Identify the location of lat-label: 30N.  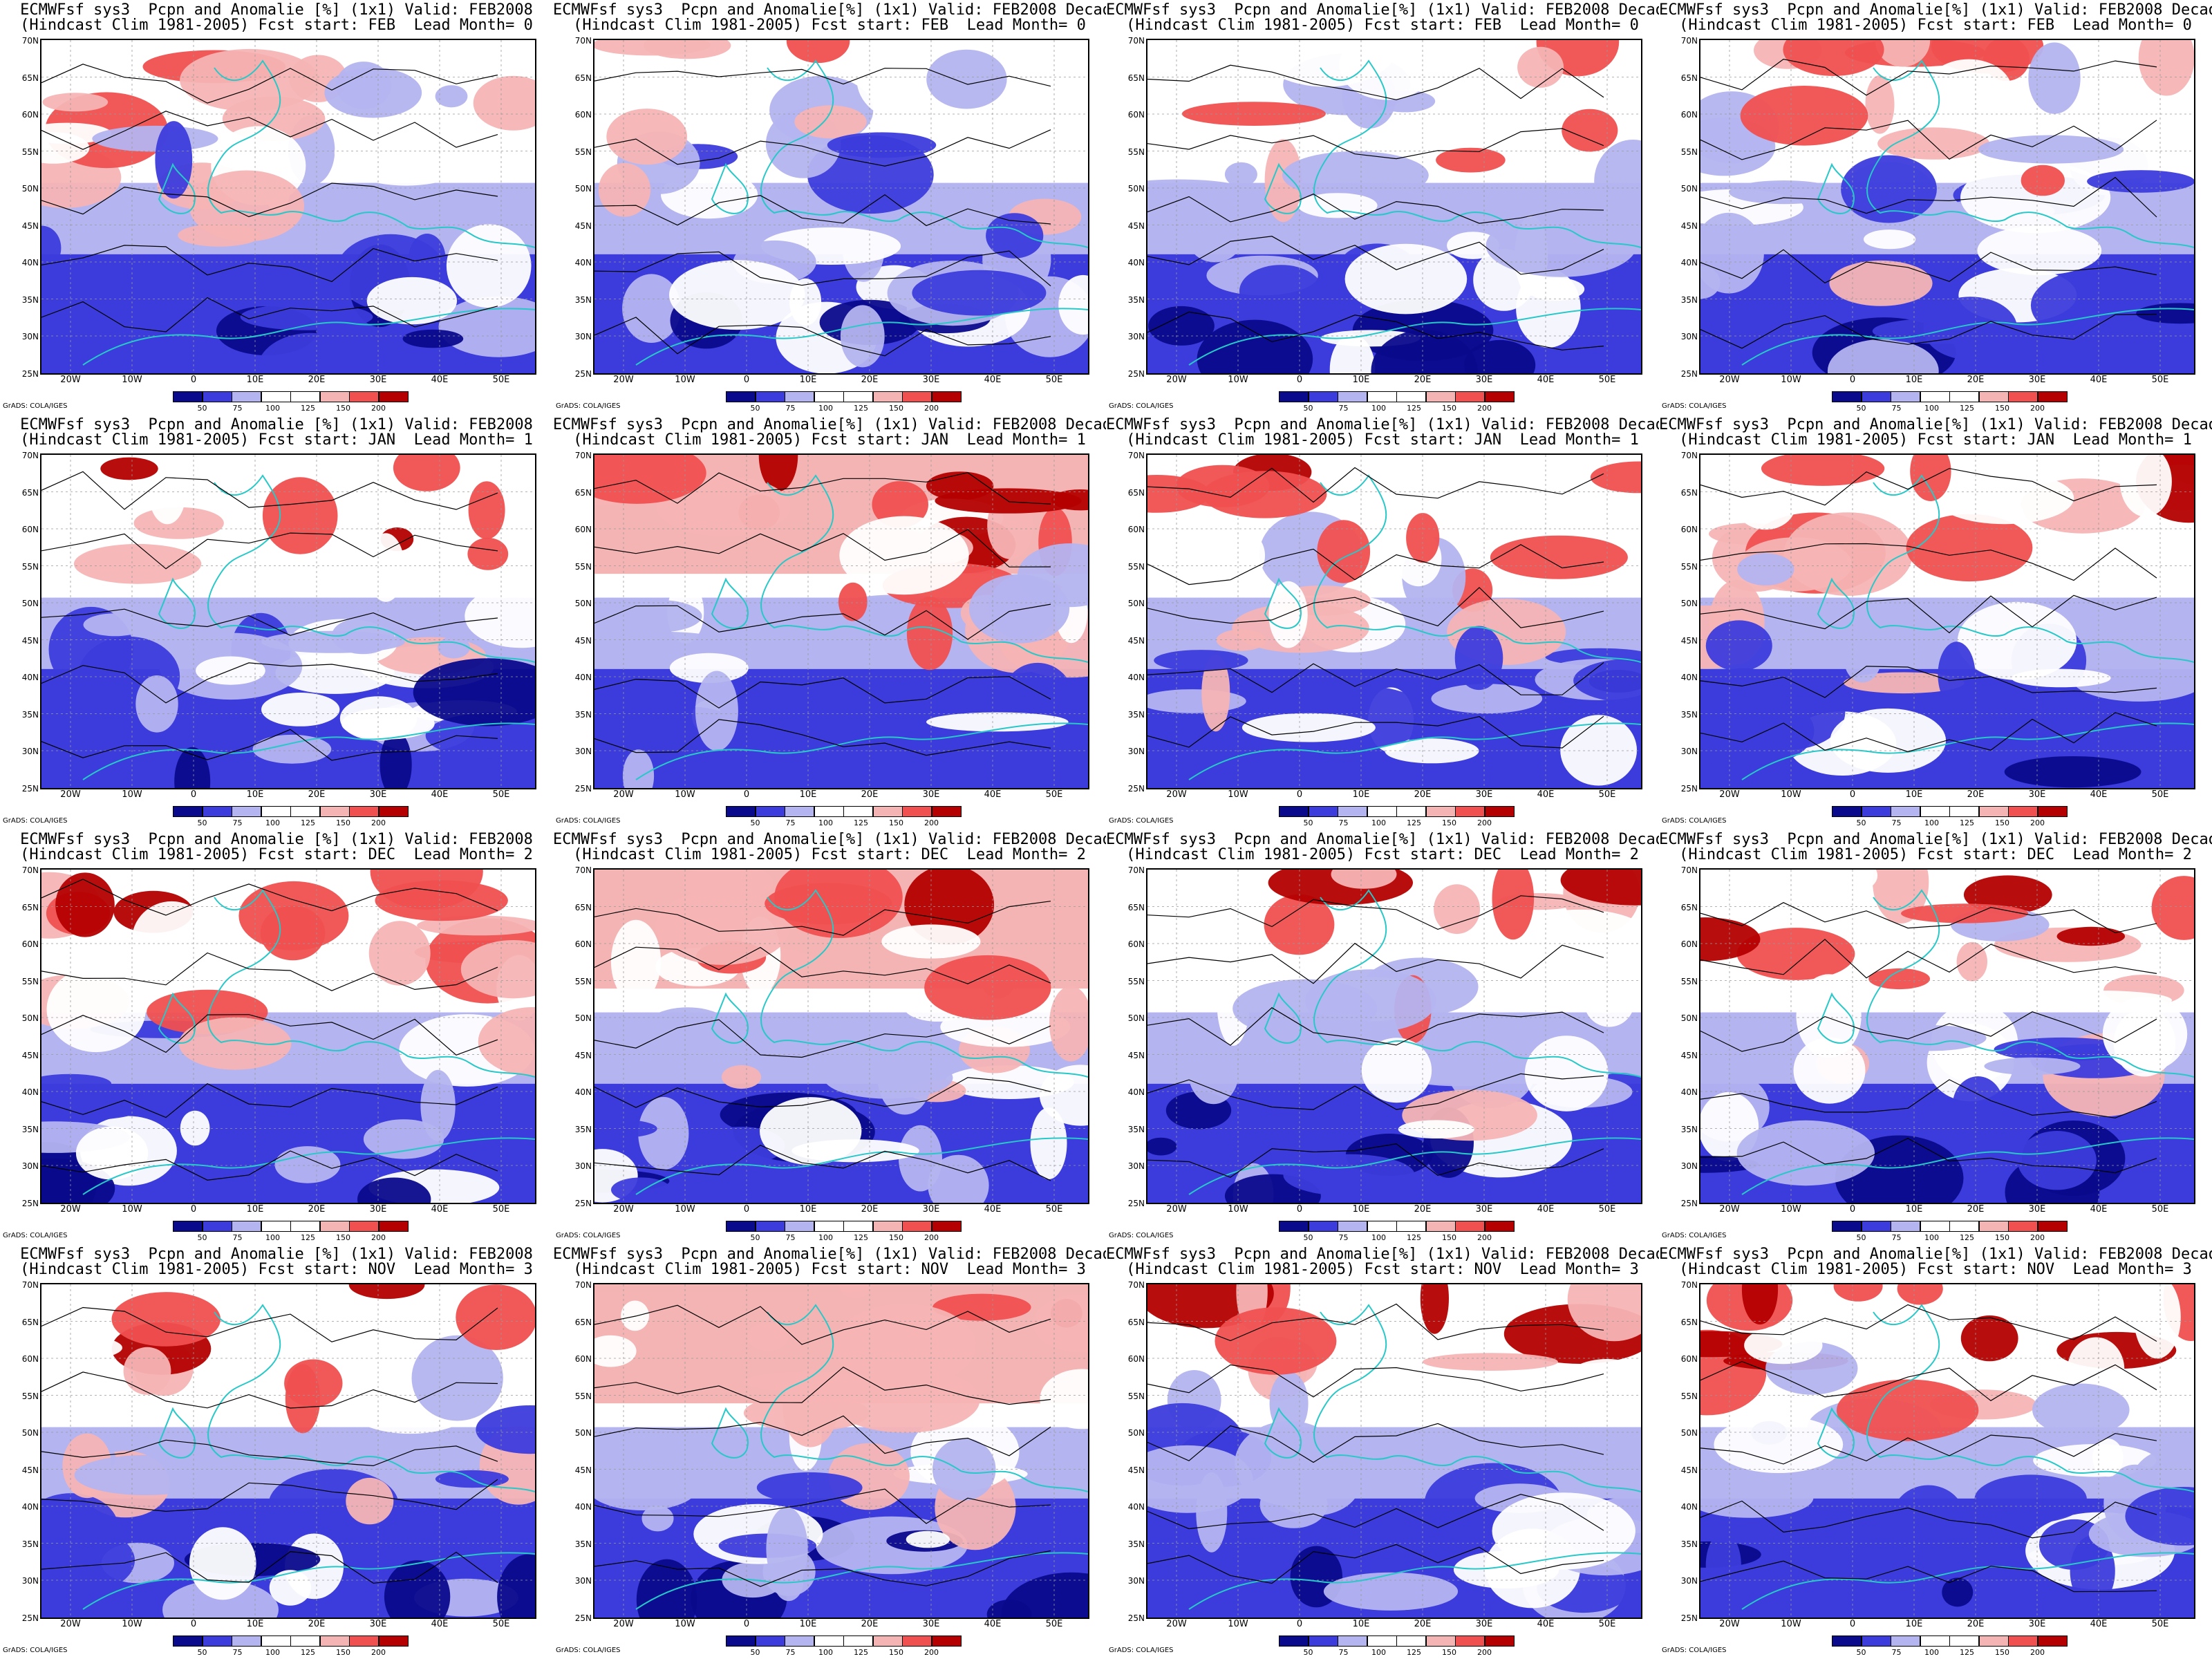
(583, 1166).